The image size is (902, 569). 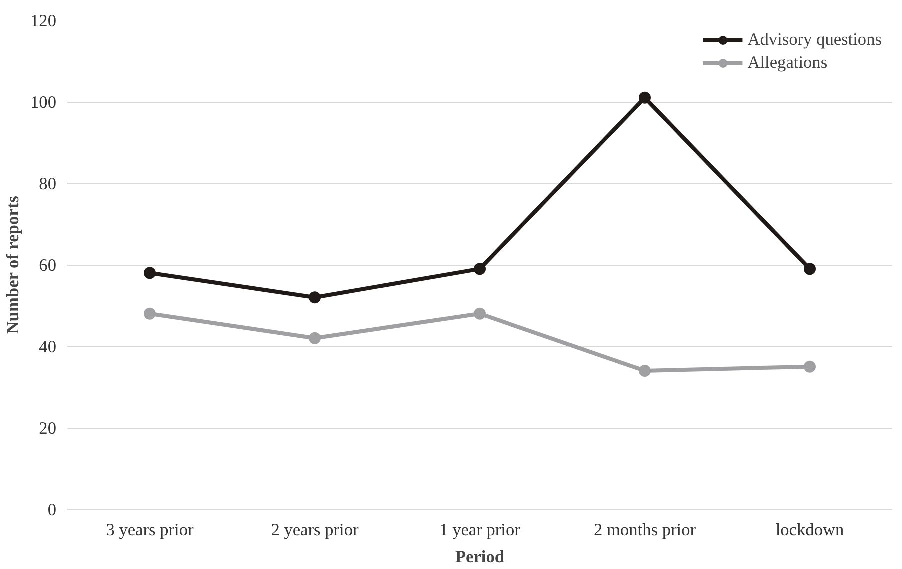 What do you see at coordinates (815, 40) in the screenshot?
I see `legend-label: Advisory questions` at bounding box center [815, 40].